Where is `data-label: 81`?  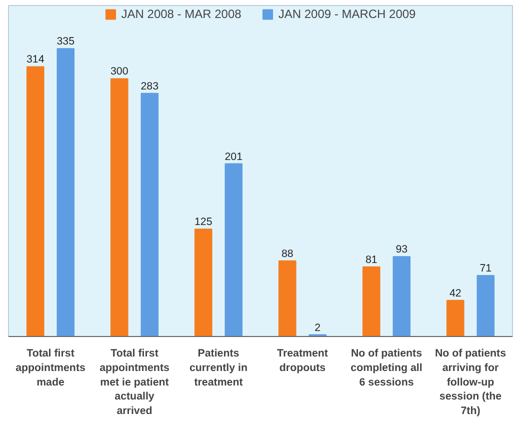 data-label: 81 is located at coordinates (371, 260).